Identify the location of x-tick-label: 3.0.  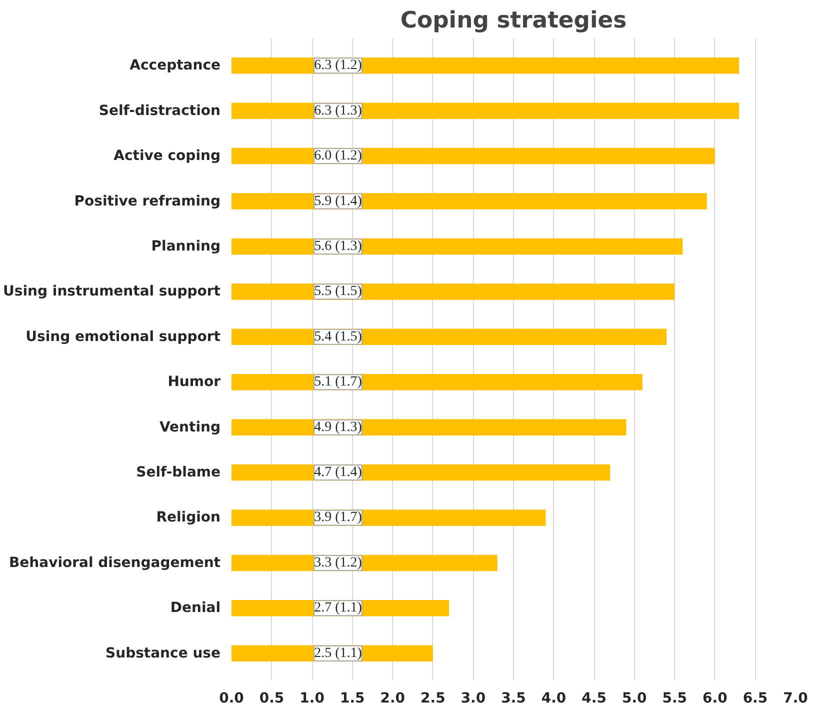
(473, 698).